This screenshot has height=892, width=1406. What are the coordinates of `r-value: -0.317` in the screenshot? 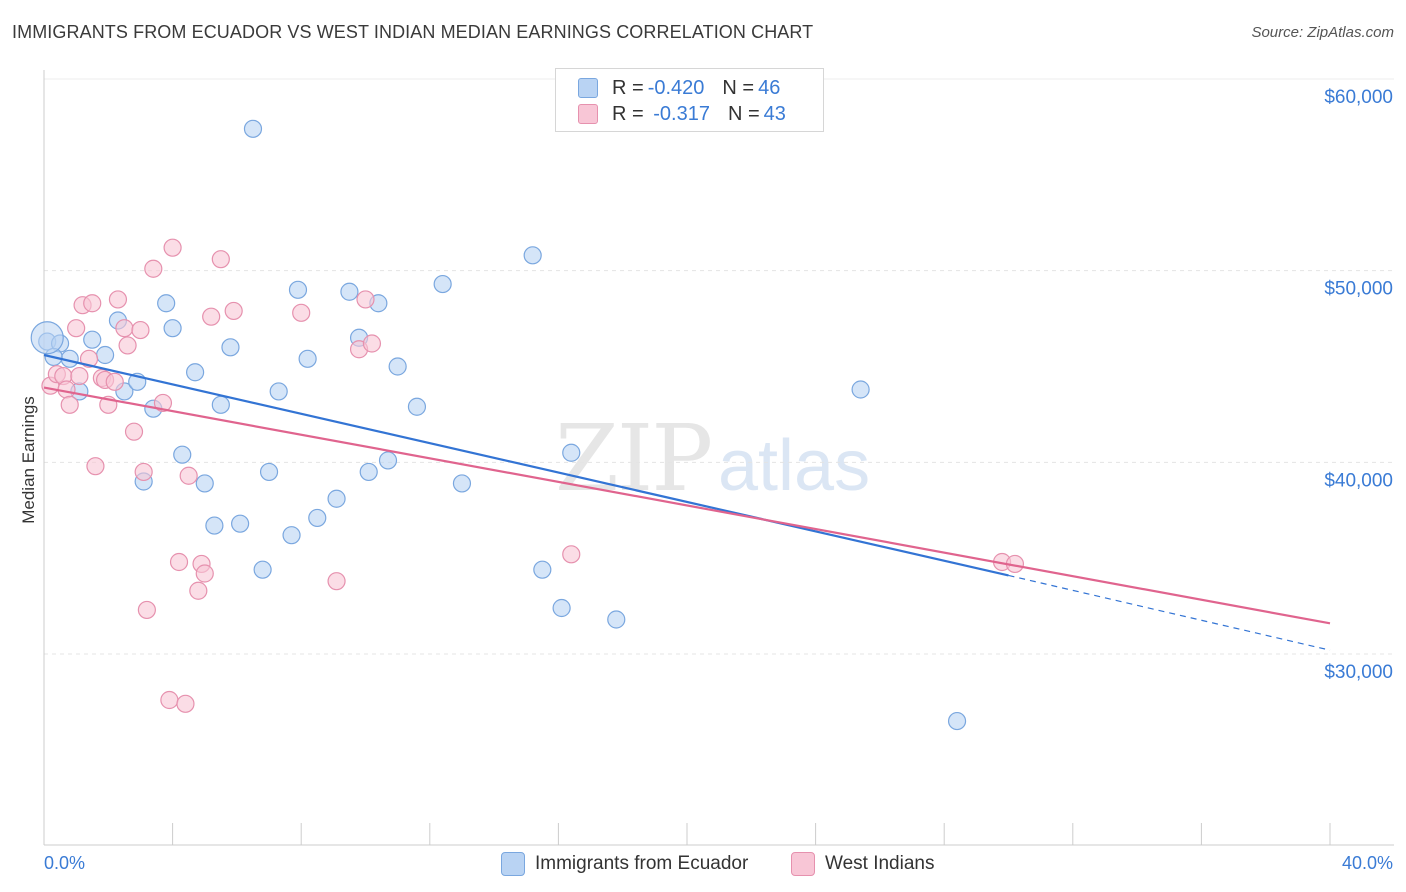 It's located at (678, 113).